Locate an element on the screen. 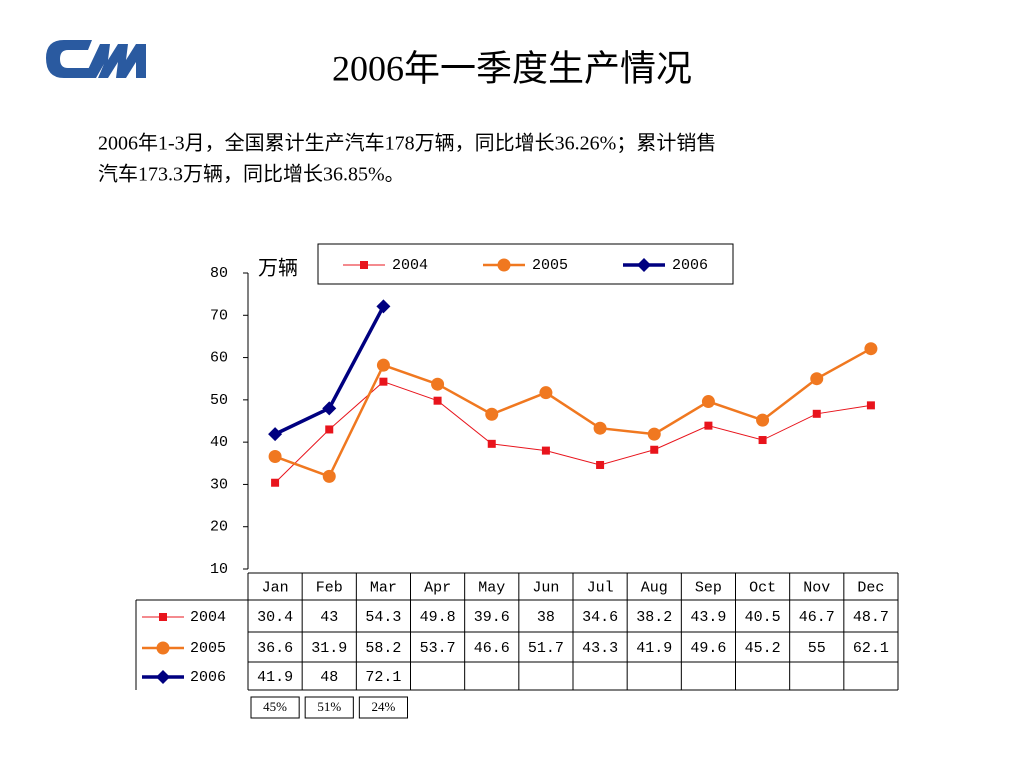  legend-box is located at coordinates (525, 264).